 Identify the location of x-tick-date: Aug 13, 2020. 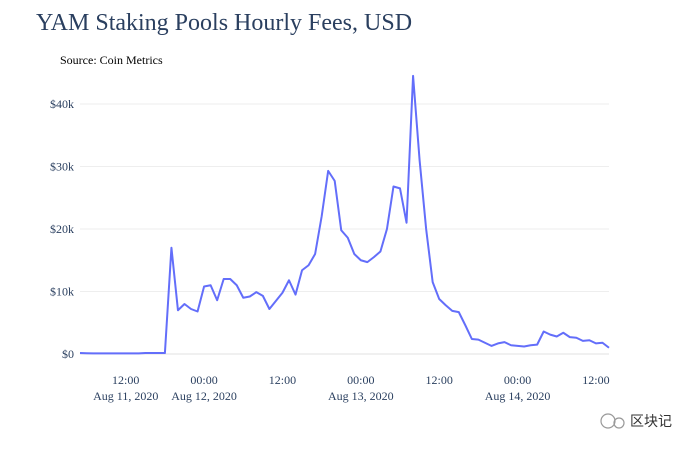
(361, 396).